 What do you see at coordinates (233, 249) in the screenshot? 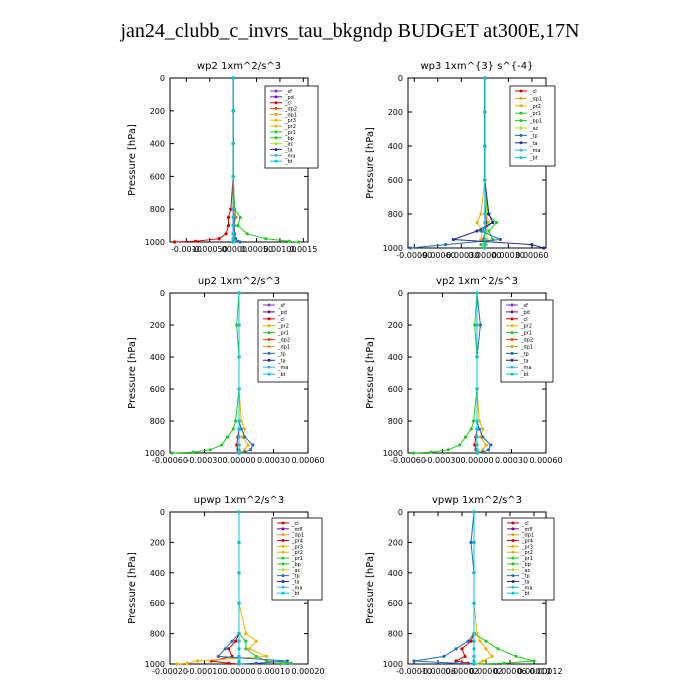
I see `x-tick-label: .00000` at bounding box center [233, 249].